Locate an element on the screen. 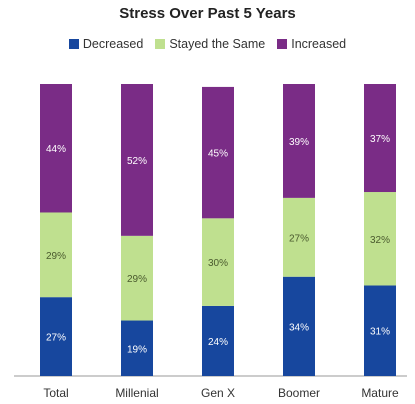 The width and height of the screenshot is (415, 404). legend-swatch-stayed-the-same is located at coordinates (160, 44).